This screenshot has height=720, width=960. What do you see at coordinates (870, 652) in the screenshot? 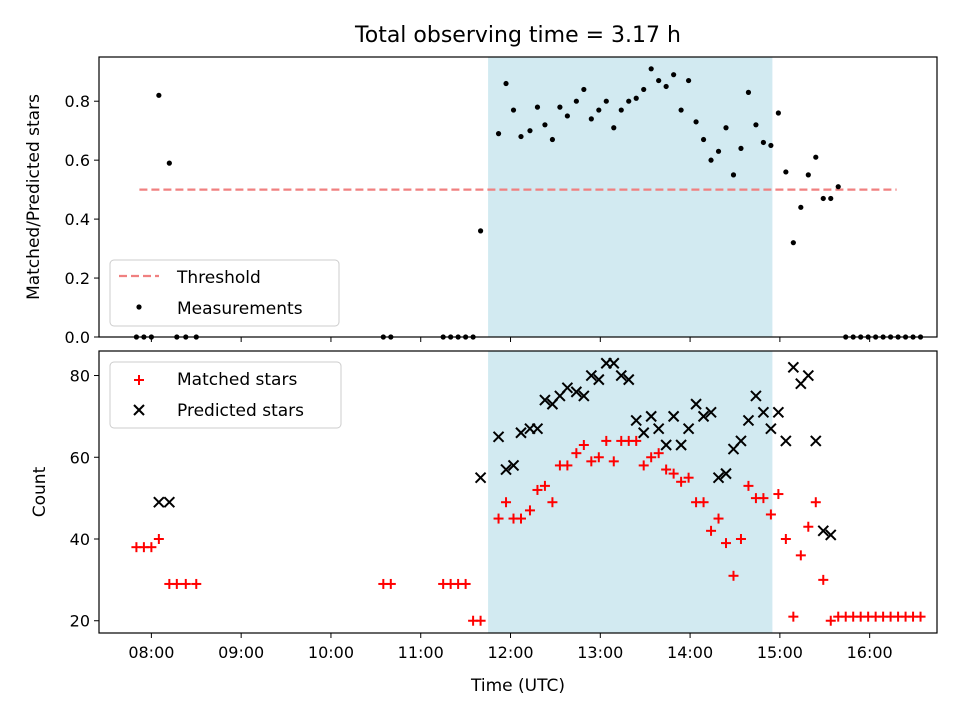
I see `xtick-label: 16:00` at bounding box center [870, 652].